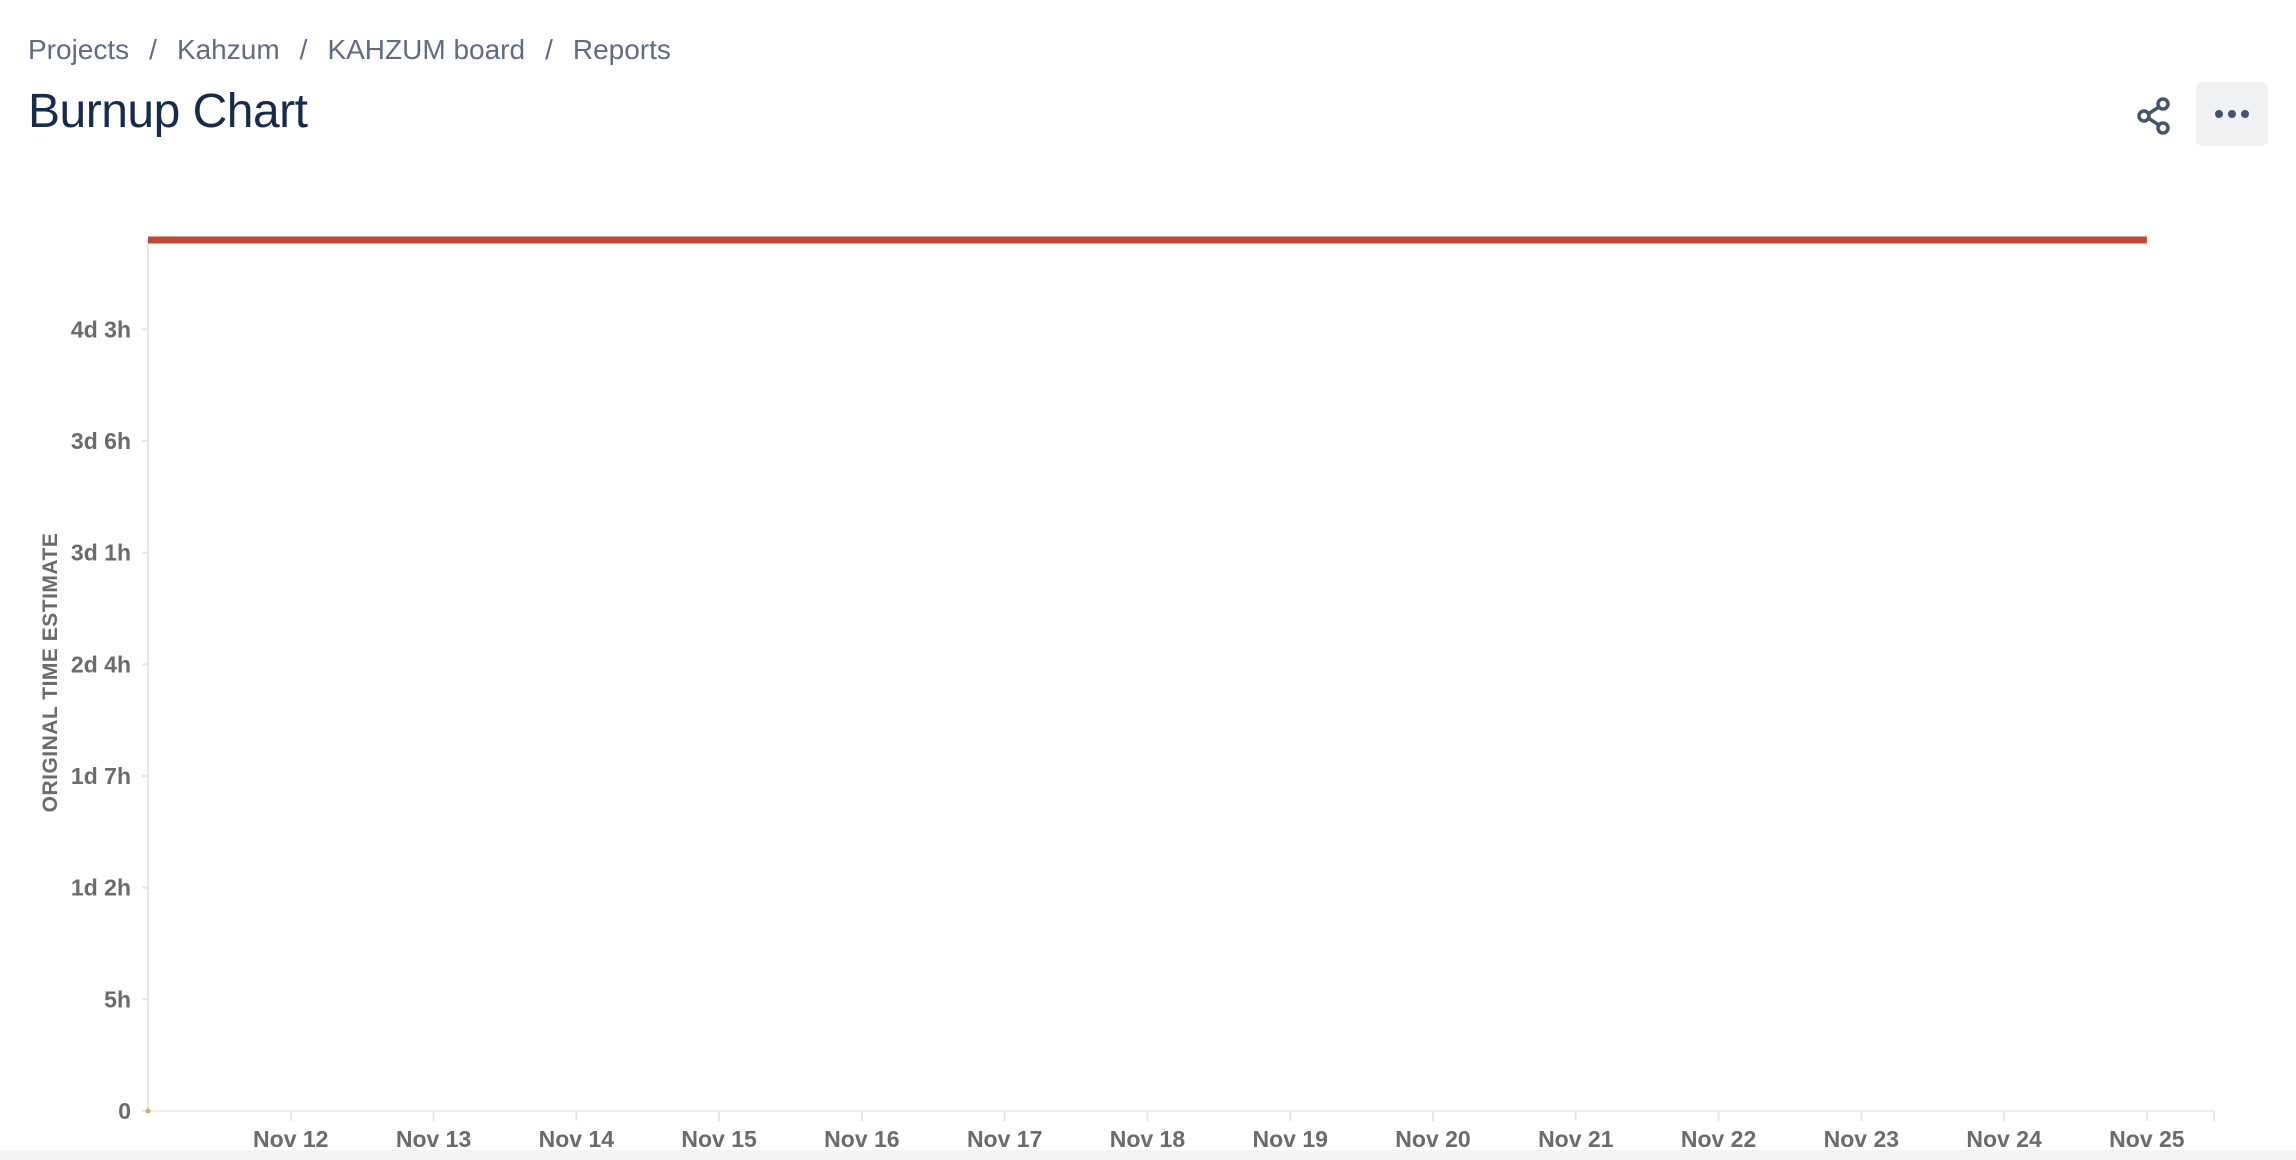 The image size is (2296, 1160). I want to click on more-horizontal-icon, so click(2232, 114).